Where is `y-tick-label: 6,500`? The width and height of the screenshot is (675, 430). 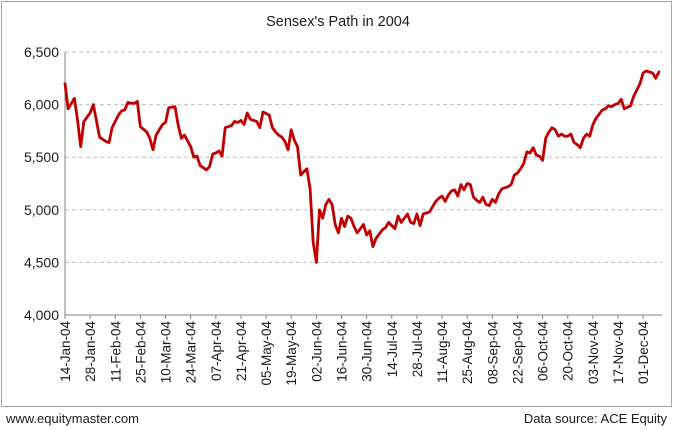 y-tick-label: 6,500 is located at coordinates (41, 52).